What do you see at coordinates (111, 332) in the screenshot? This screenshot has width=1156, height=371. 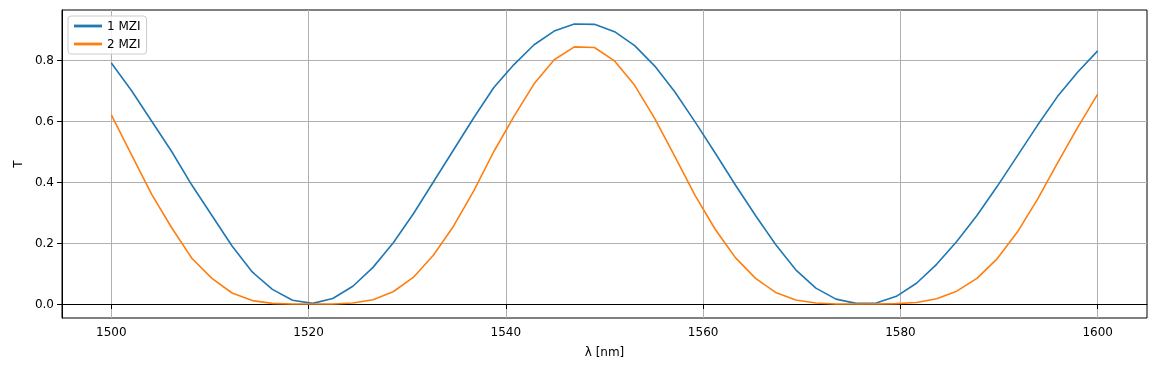 I see `x-tick-label: 1500` at bounding box center [111, 332].